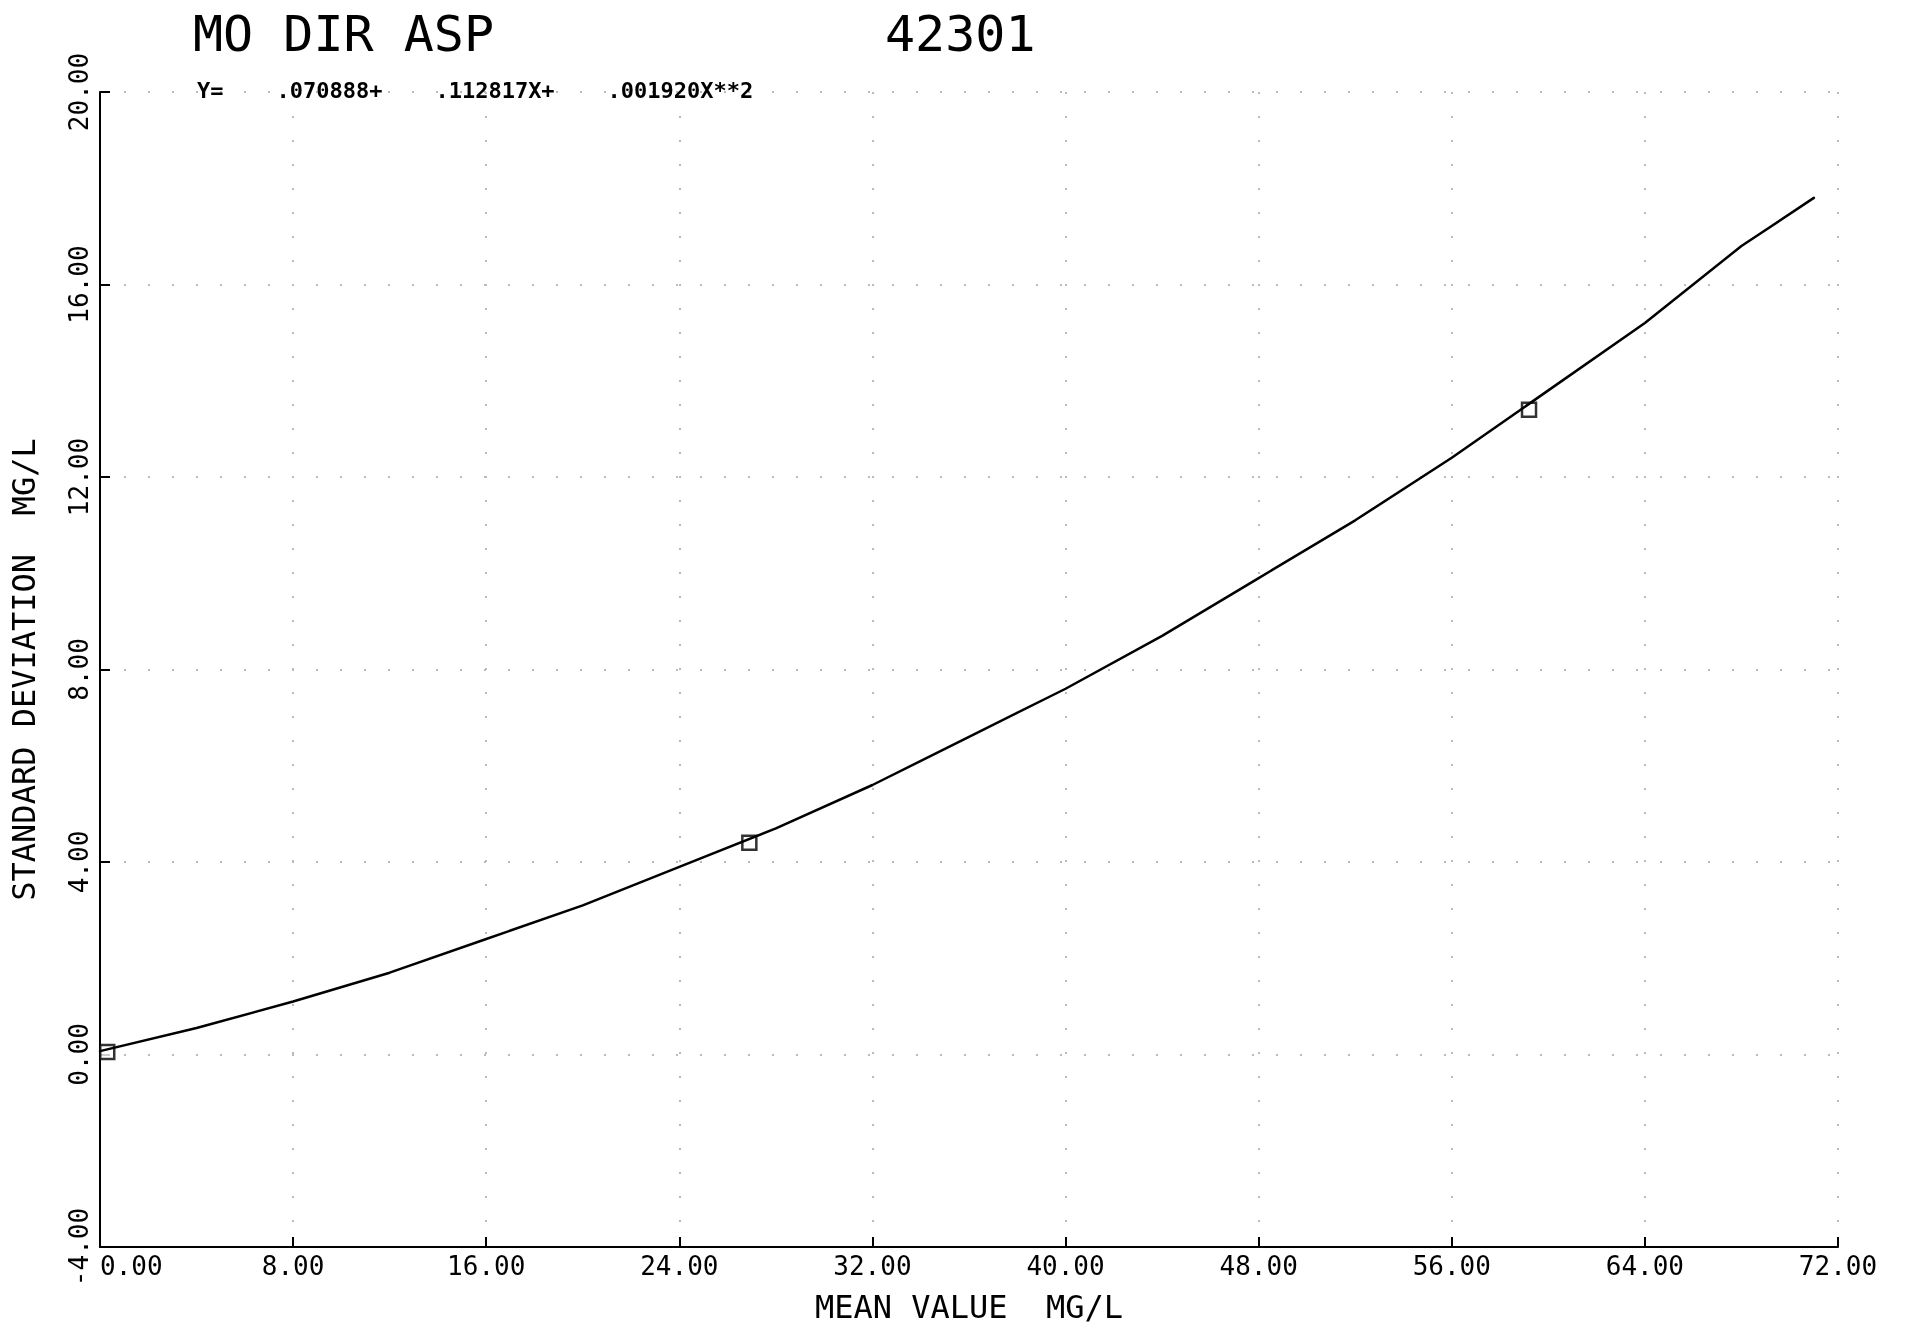 This screenshot has width=1921, height=1333. I want to click on y-tick-label: 0.00, so click(79, 1054).